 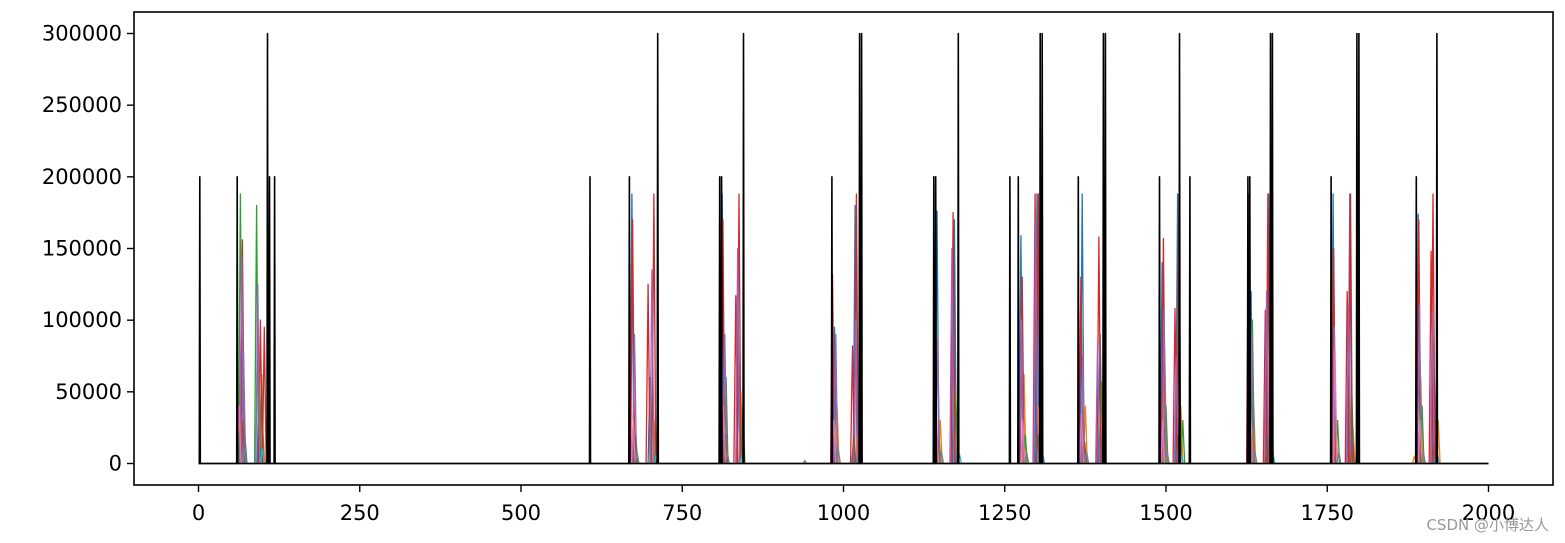 What do you see at coordinates (198, 513) in the screenshot?
I see `x-tick-label: 0` at bounding box center [198, 513].